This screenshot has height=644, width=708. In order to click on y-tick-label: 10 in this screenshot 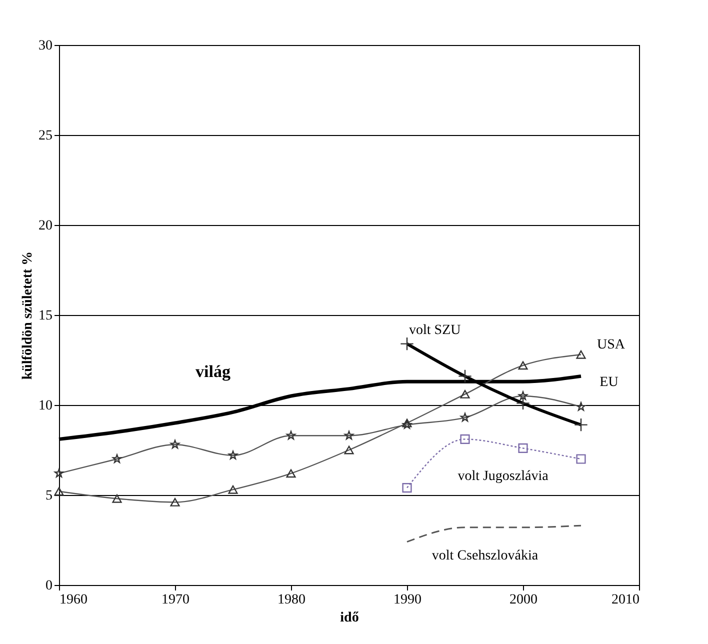, I will do `click(45, 406)`.